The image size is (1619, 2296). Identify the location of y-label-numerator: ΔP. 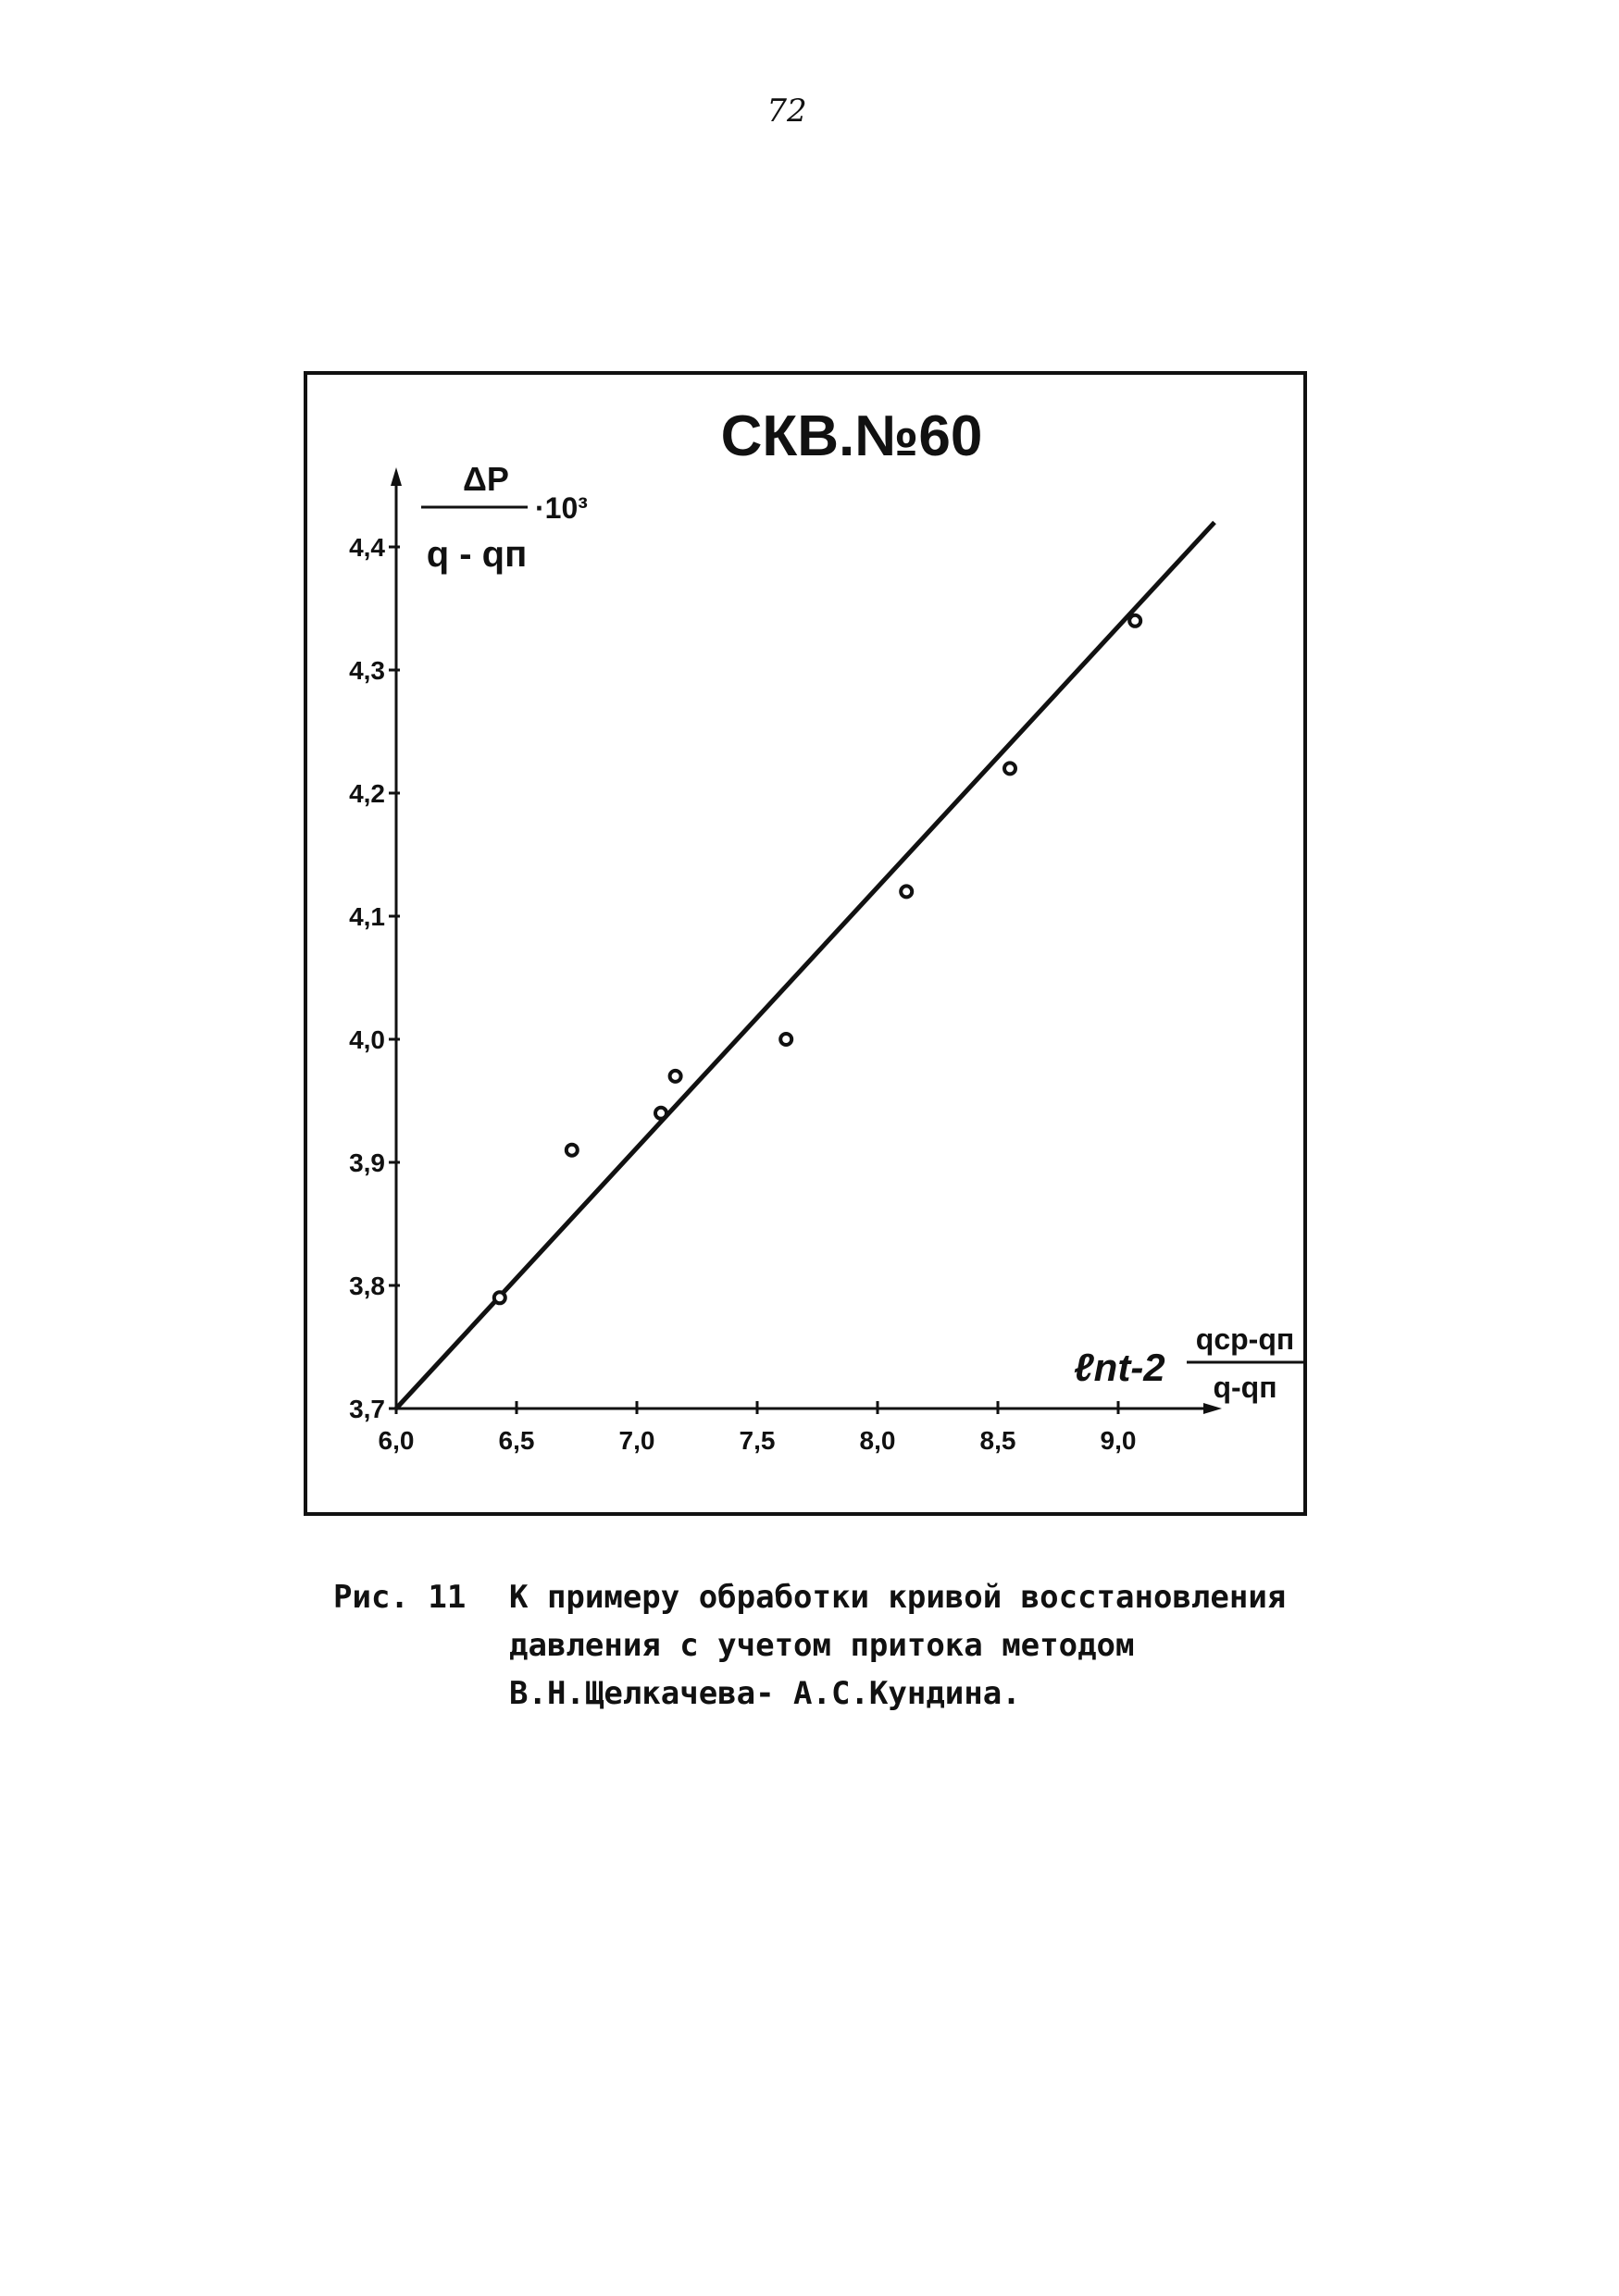
(486, 479).